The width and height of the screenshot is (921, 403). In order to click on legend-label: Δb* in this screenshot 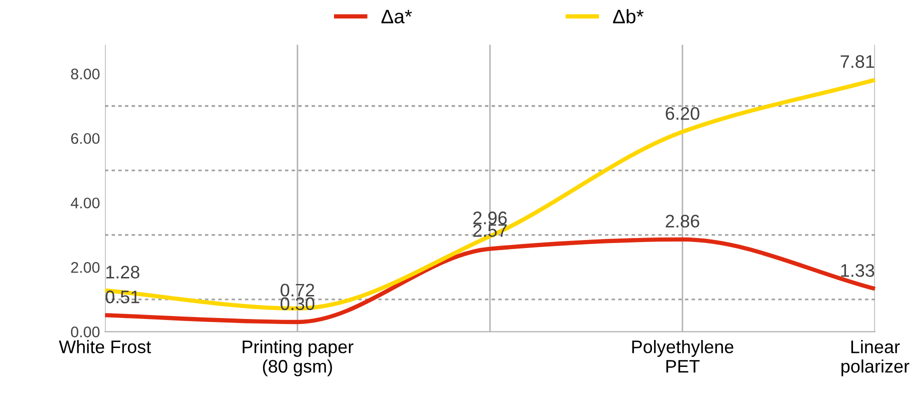, I will do `click(628, 16)`.